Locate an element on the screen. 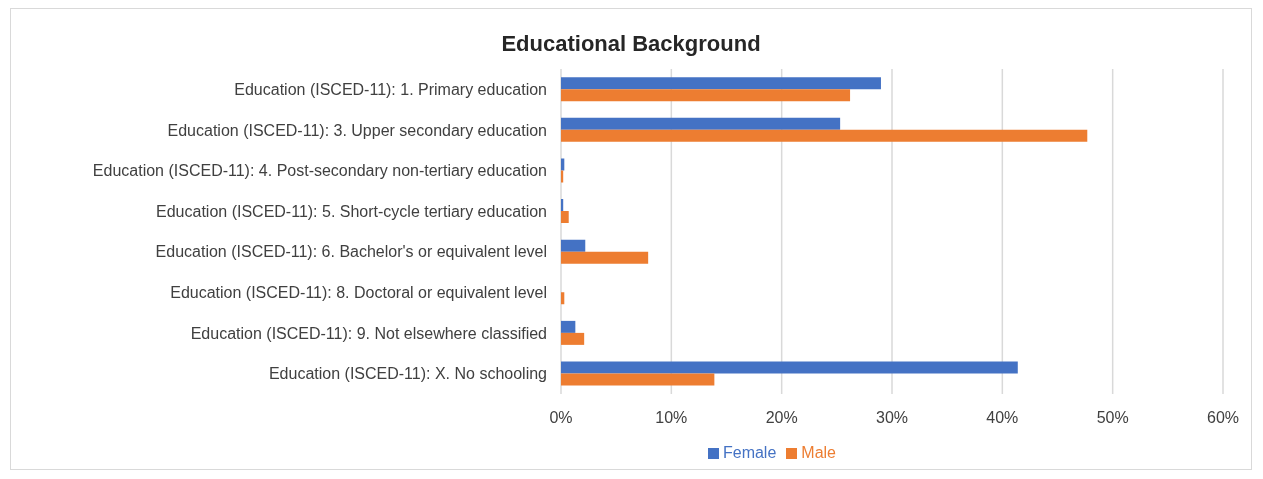 Image resolution: width=1263 pixels, height=479 pixels. x-tick-label: 50% is located at coordinates (1112, 418).